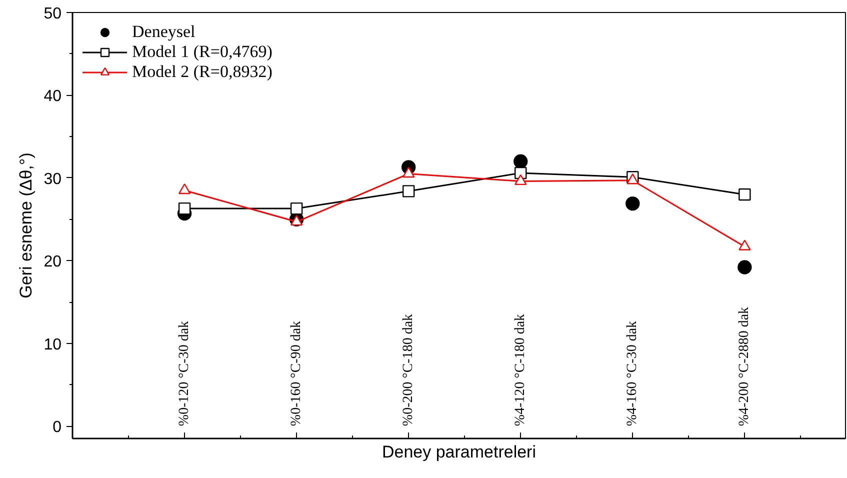  What do you see at coordinates (53, 345) in the screenshot?
I see `y-tick-label: 10` at bounding box center [53, 345].